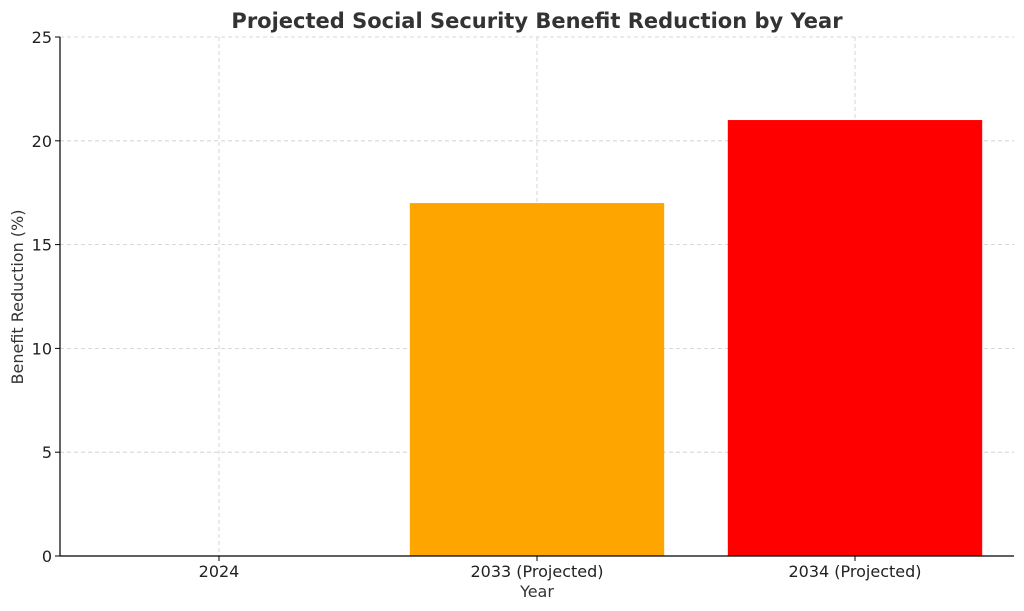 This screenshot has width=1024, height=611. What do you see at coordinates (47, 452) in the screenshot?
I see `y-tick-label: 5` at bounding box center [47, 452].